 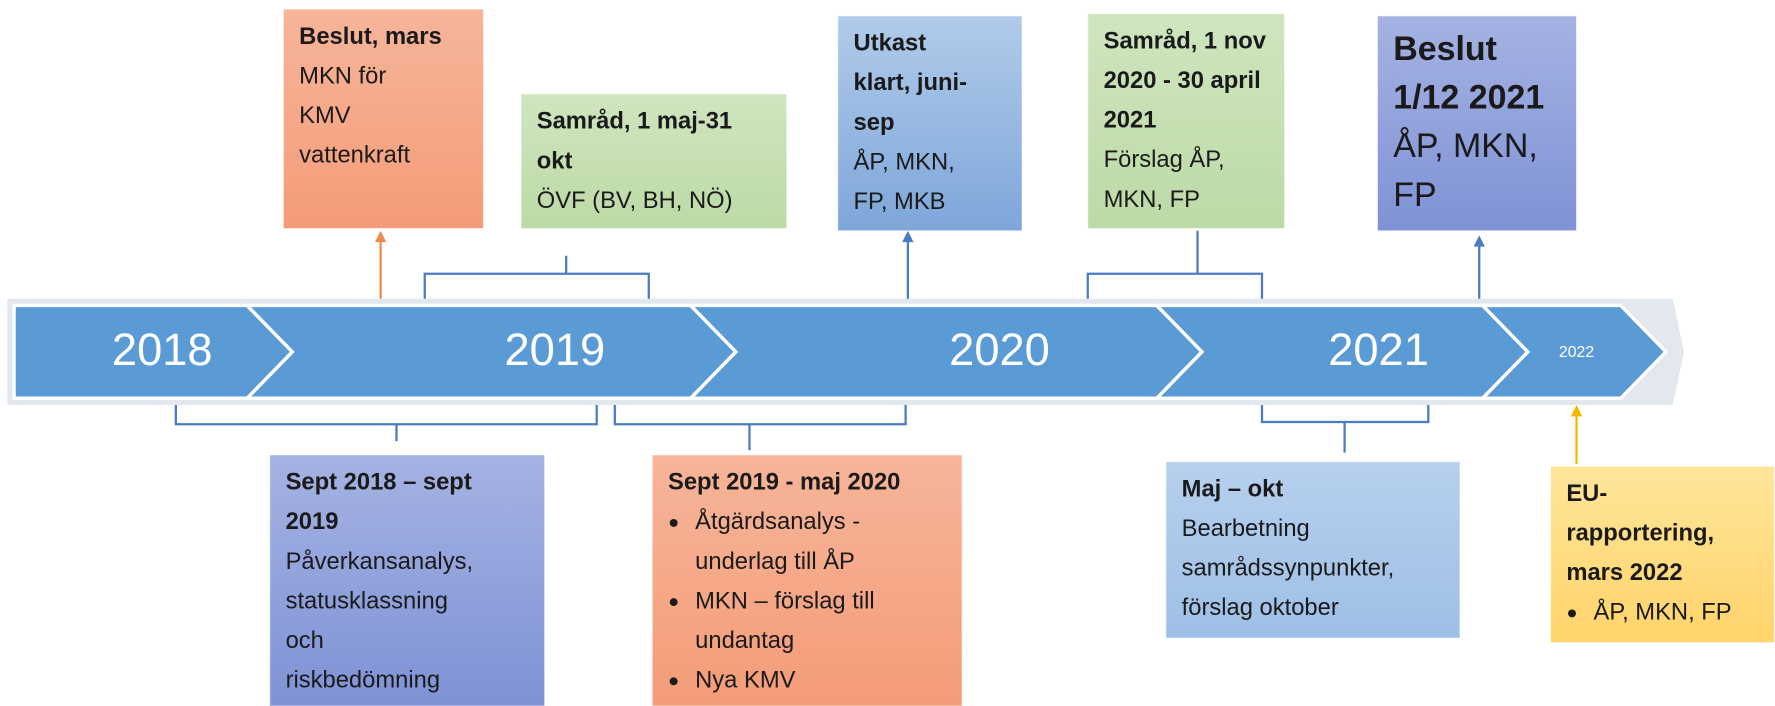 What do you see at coordinates (162, 349) in the screenshot?
I see `year-label: 2018` at bounding box center [162, 349].